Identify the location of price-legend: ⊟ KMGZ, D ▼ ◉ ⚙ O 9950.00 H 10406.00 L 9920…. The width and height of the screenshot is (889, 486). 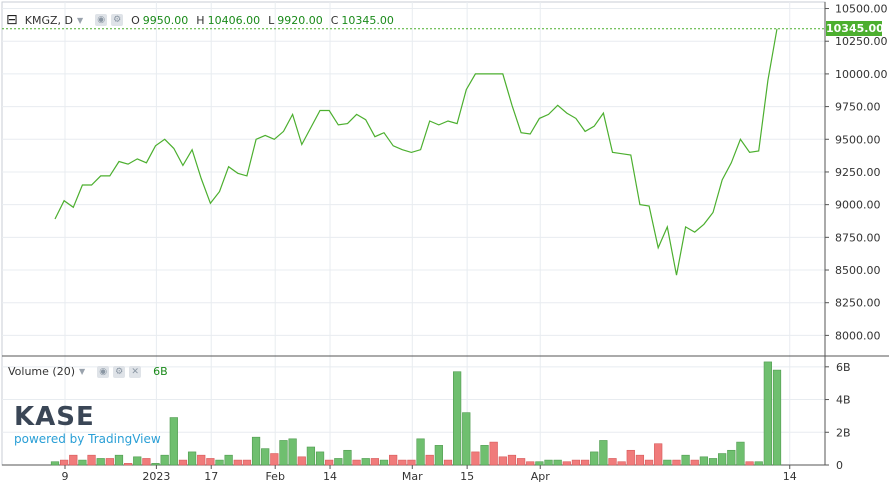
(204, 20).